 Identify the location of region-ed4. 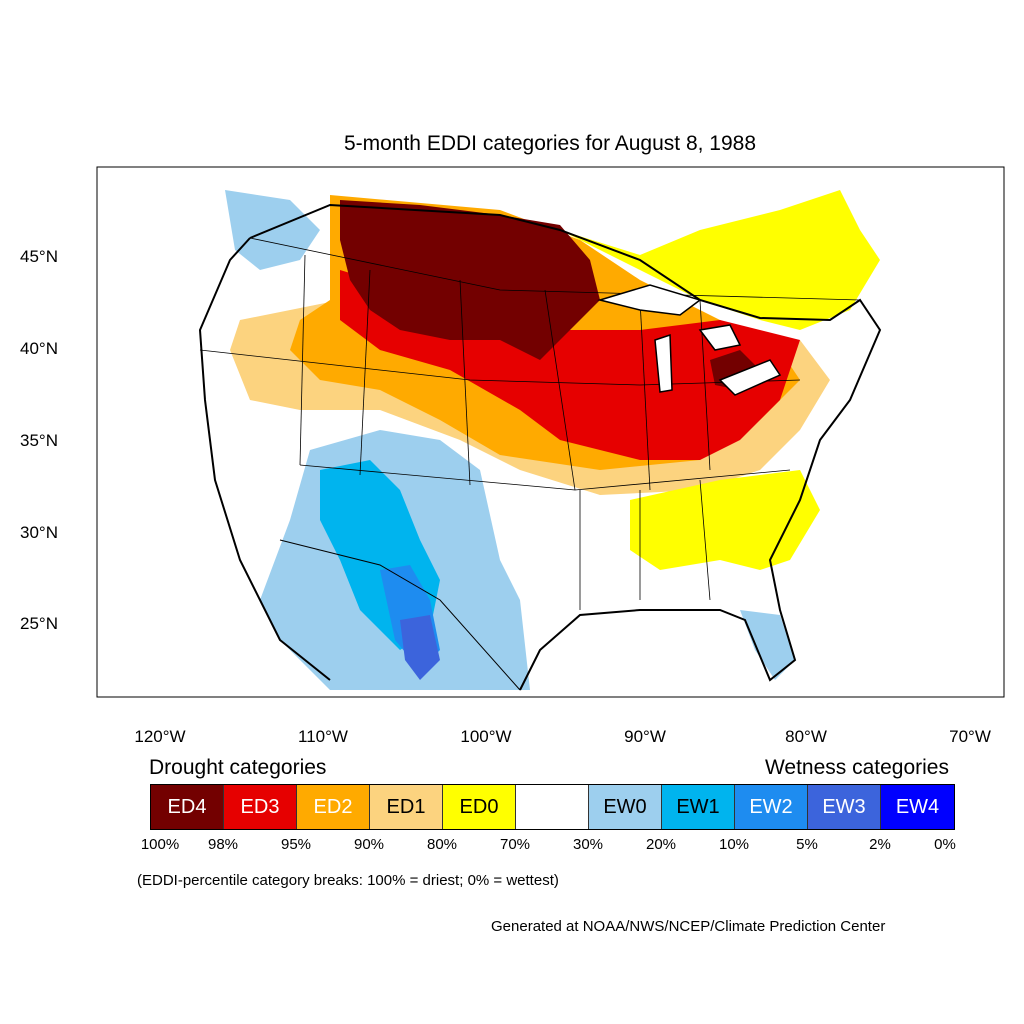
(470, 280).